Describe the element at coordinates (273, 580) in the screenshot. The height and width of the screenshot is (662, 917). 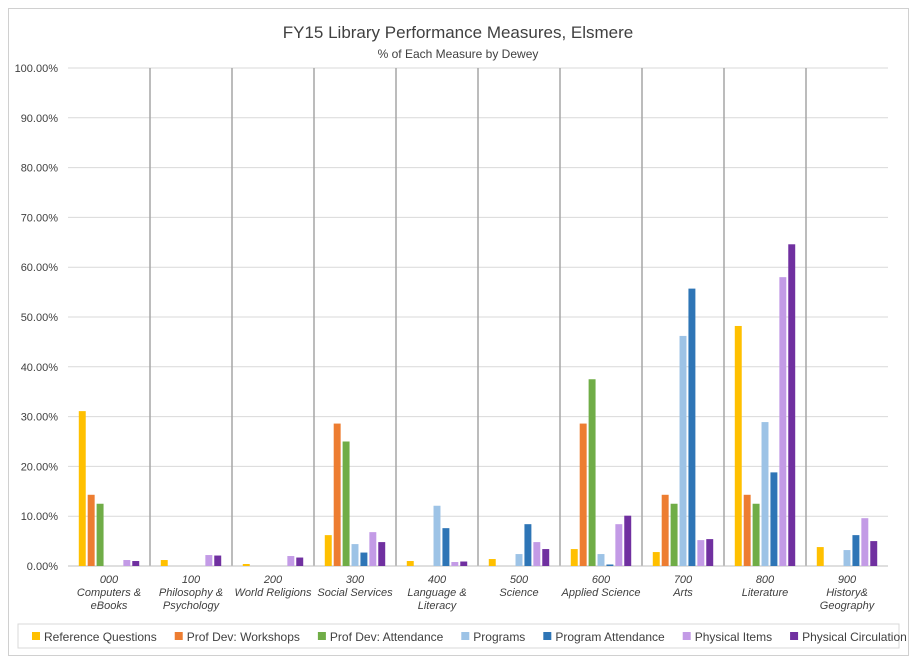
I see `x-tick-label: 200` at that location.